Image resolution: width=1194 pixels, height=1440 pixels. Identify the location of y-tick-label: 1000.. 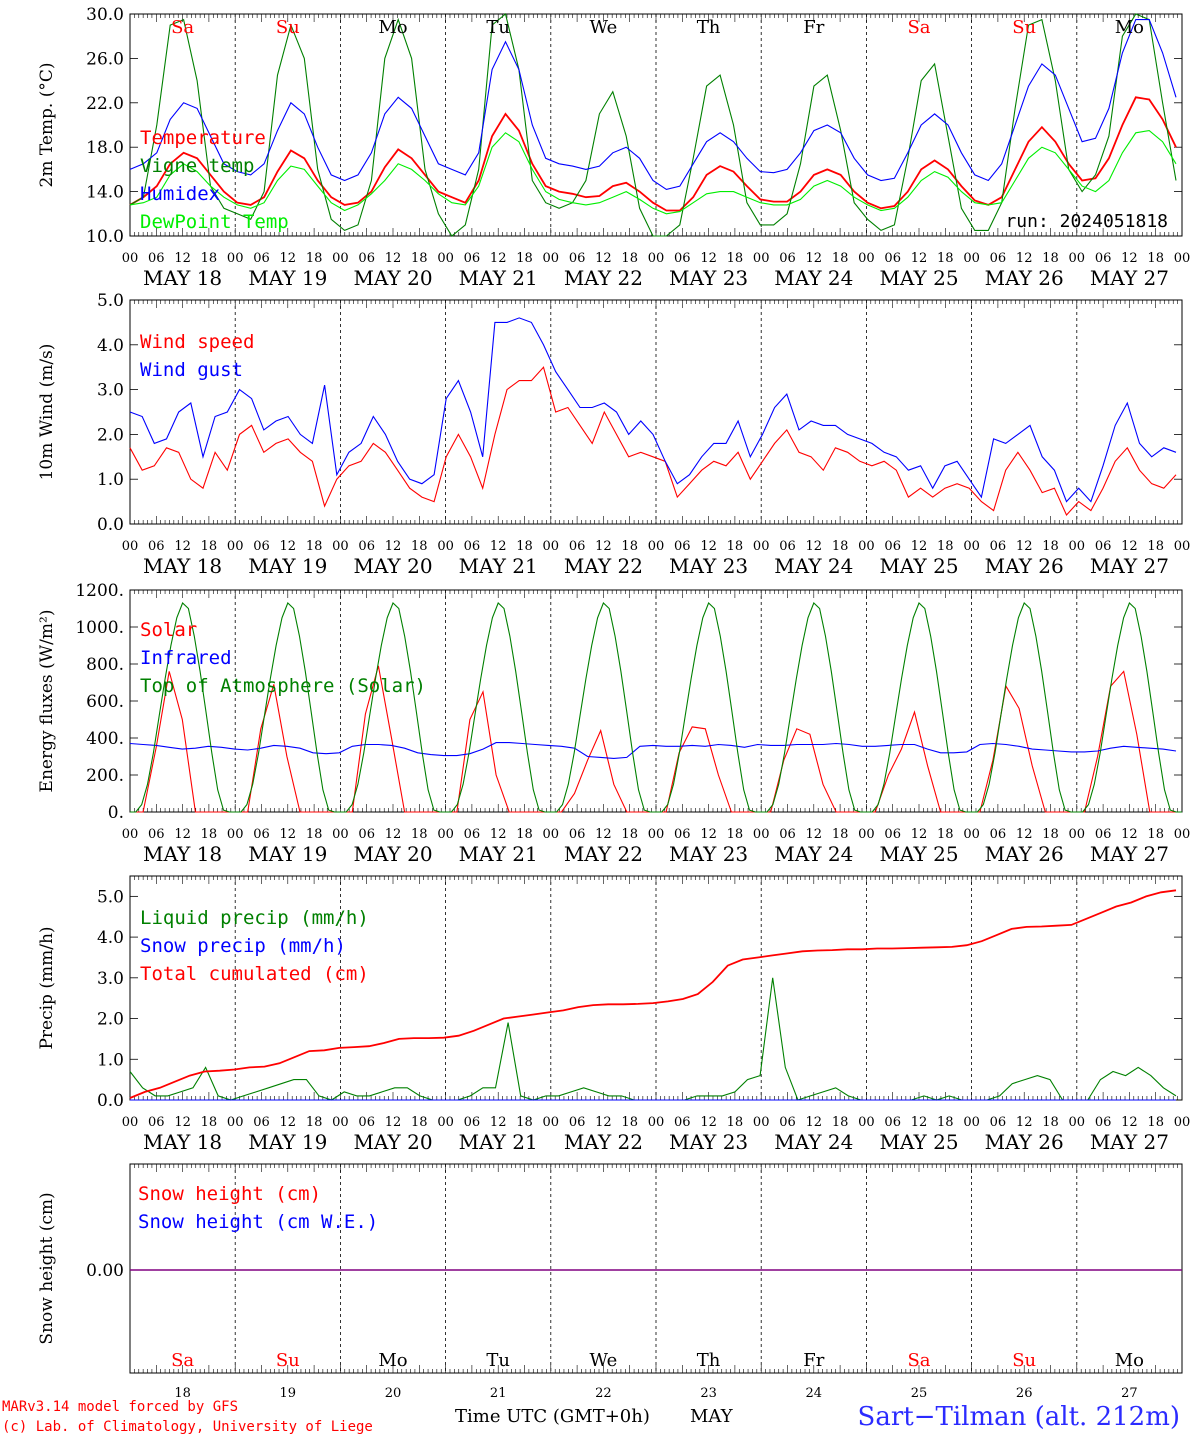
(99, 628).